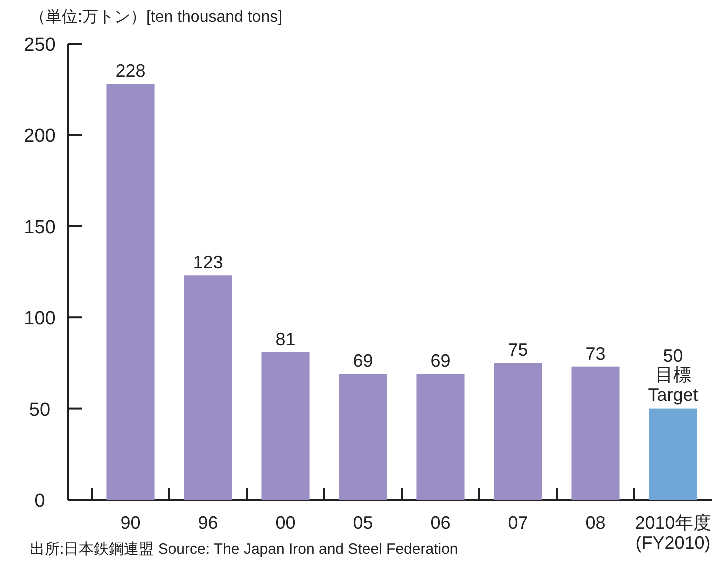  What do you see at coordinates (673, 384) in the screenshot?
I see `annotation: 目標 Target` at bounding box center [673, 384].